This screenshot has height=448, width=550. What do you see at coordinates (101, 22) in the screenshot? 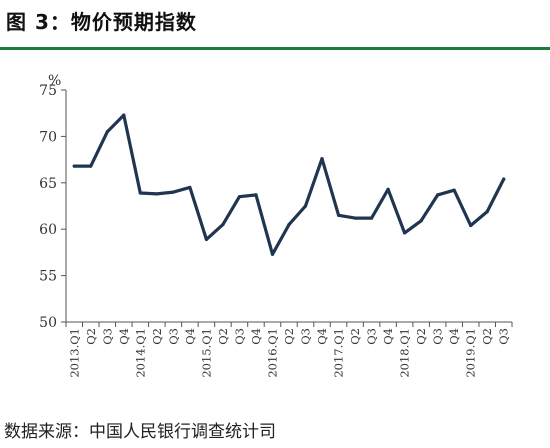
I see `figure-title: 图 3：物价预期指数` at bounding box center [101, 22].